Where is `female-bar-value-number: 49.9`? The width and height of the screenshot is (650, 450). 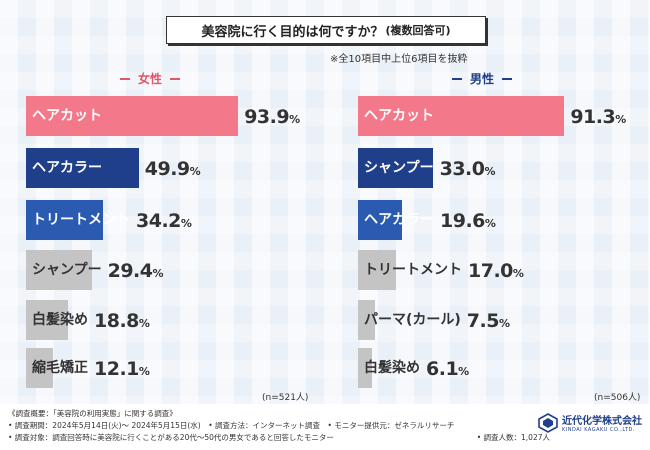
female-bar-value-number: 49.9 is located at coordinates (167, 169).